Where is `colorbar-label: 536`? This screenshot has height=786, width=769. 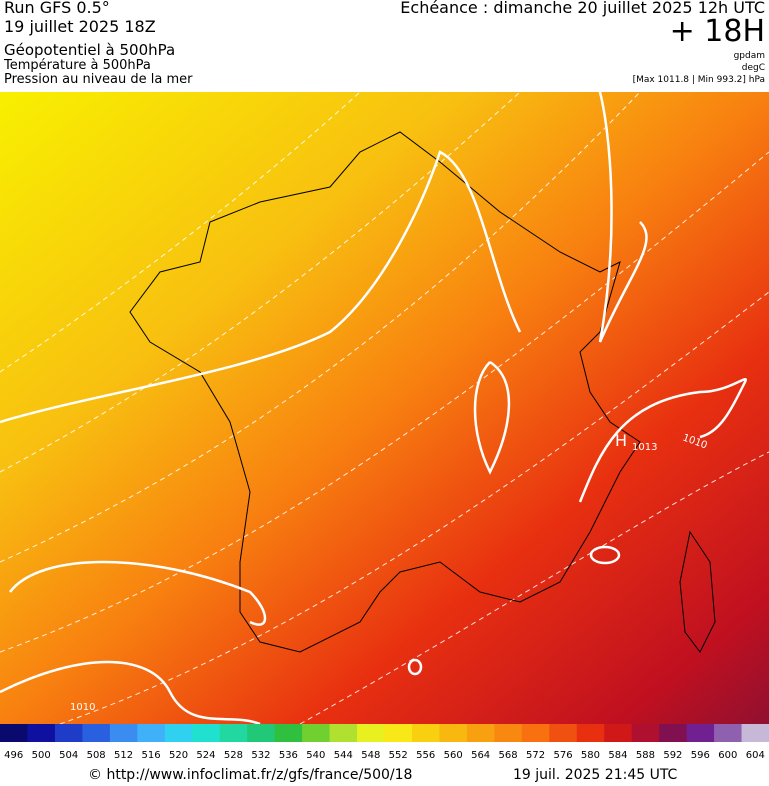
colorbar-label: 536 is located at coordinates (288, 755).